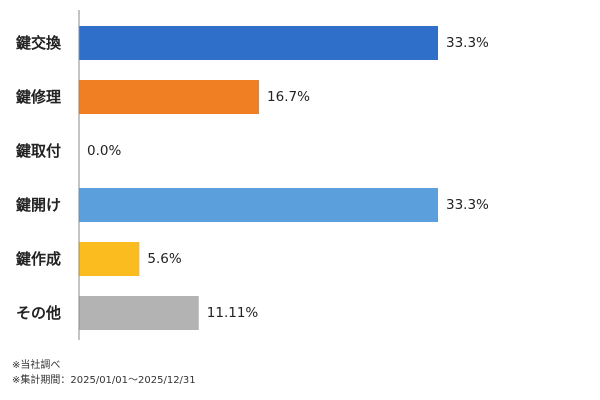 The height and width of the screenshot is (400, 600). Describe the element at coordinates (39, 43) in the screenshot. I see `category-label-1: 鍵交換` at that location.